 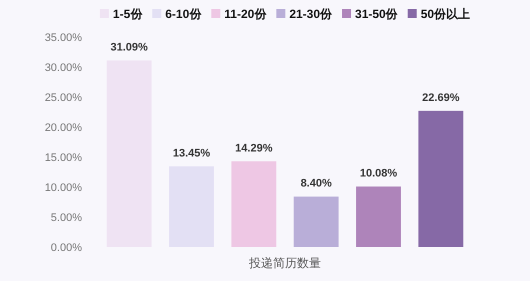 I want to click on data-label: 13.45%, so click(x=191, y=153).